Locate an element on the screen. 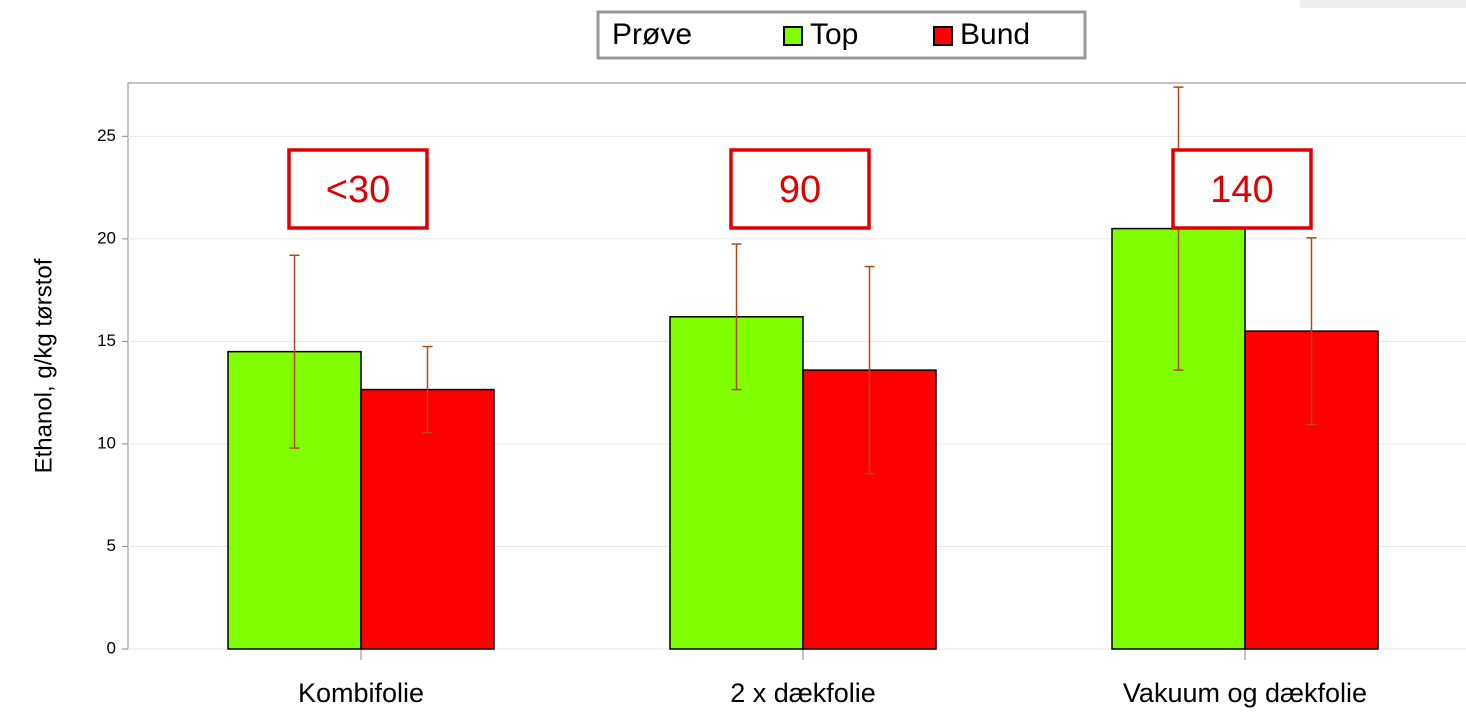  legend-title: Prøve is located at coordinates (652, 34).